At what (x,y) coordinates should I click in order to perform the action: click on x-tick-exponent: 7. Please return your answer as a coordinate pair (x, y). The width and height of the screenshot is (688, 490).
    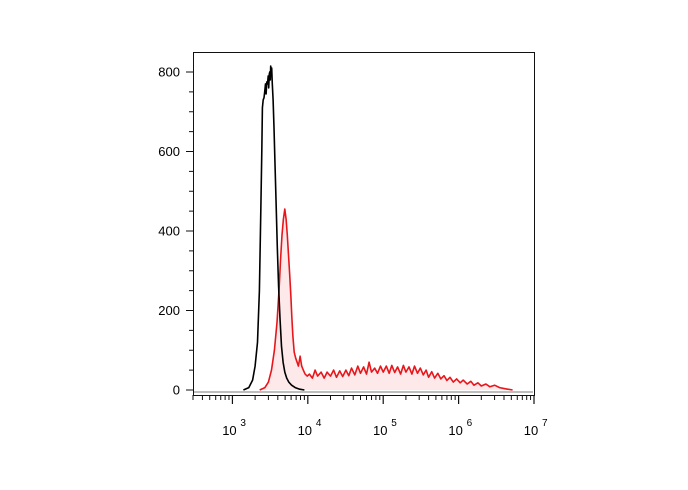
    Looking at the image, I should click on (545, 423).